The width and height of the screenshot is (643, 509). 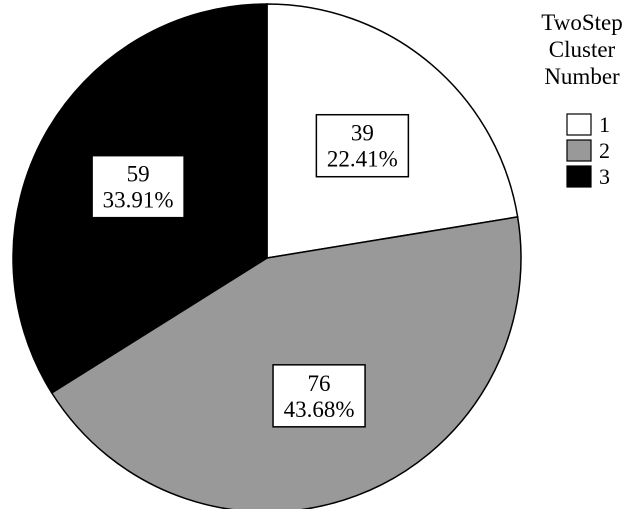 I want to click on legend-label-1: 1, so click(x=604, y=124).